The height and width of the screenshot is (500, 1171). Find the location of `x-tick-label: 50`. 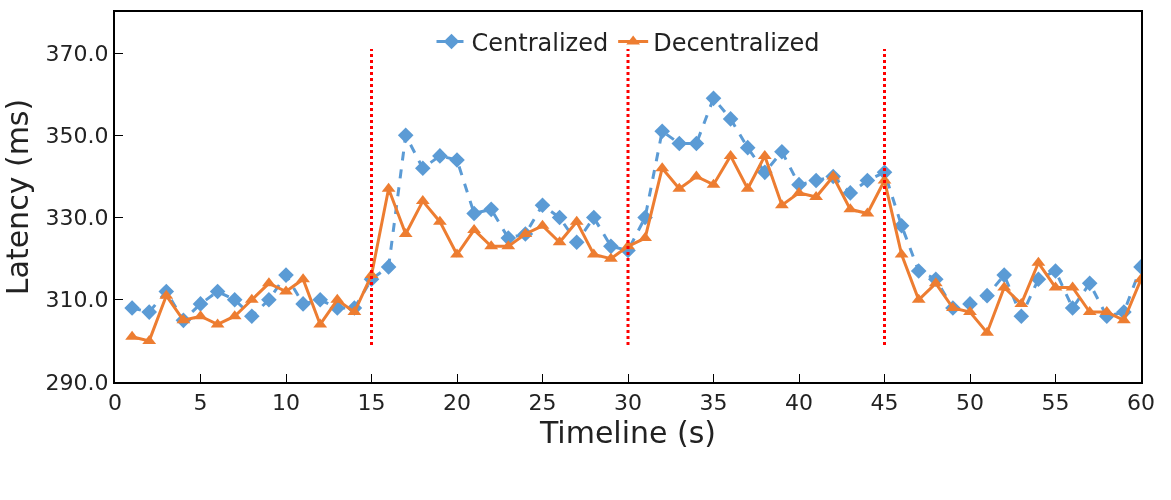

x-tick-label: 50 is located at coordinates (970, 403).